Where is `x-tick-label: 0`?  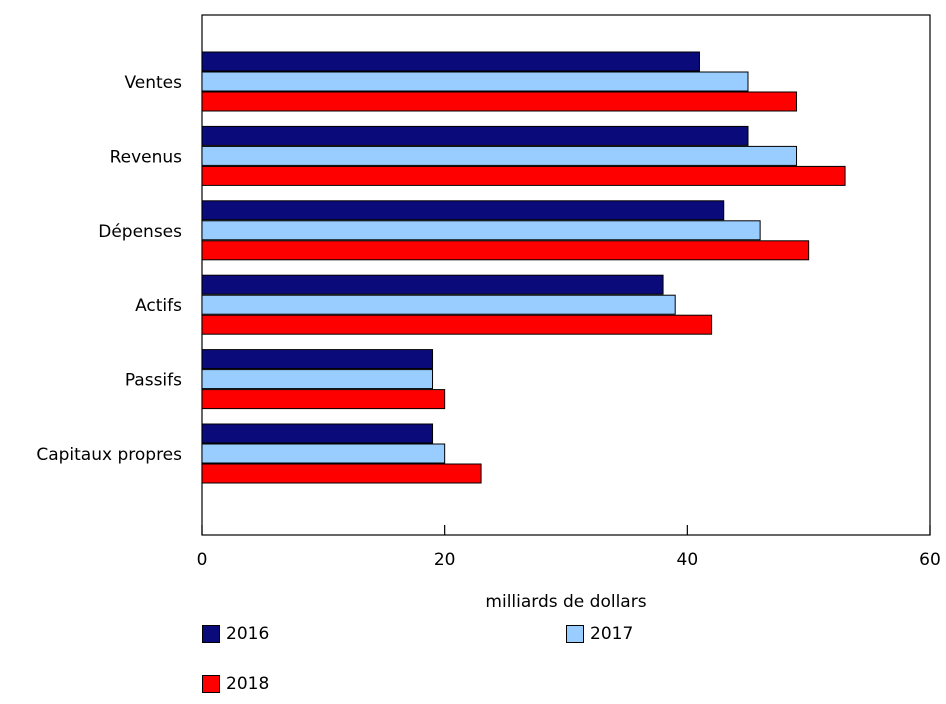 x-tick-label: 0 is located at coordinates (202, 560).